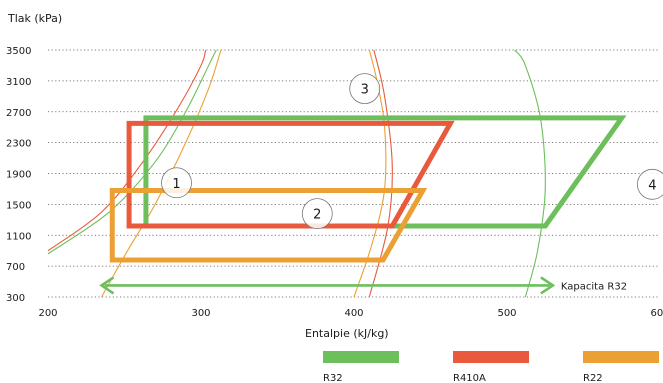 The height and width of the screenshot is (383, 663). What do you see at coordinates (127, 150) in the screenshot?
I see `saturation-left-r410a` at bounding box center [127, 150].